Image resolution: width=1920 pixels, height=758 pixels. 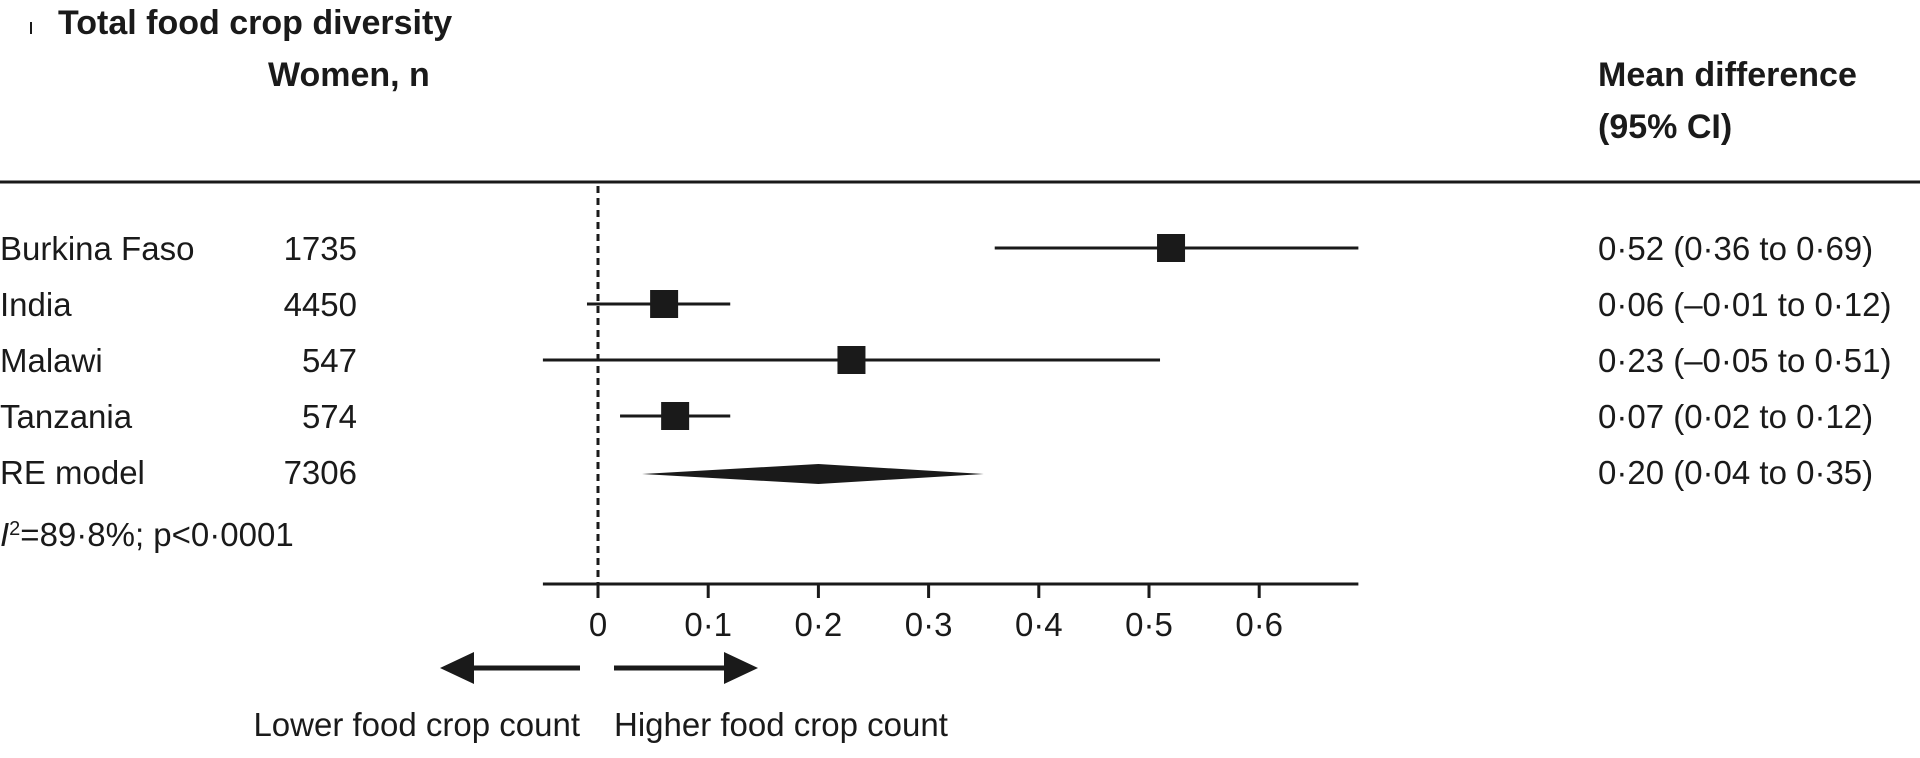 What do you see at coordinates (255, 23) in the screenshot?
I see `chart-title: Total food crop diversity` at bounding box center [255, 23].